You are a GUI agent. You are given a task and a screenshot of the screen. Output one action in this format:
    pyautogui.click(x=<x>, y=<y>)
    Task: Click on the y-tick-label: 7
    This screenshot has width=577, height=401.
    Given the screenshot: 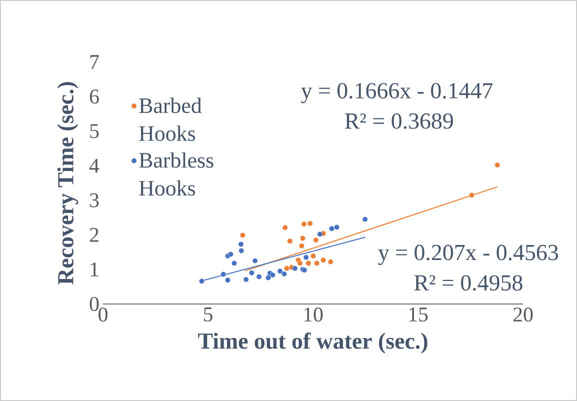 What is the action you would take?
    pyautogui.click(x=94, y=62)
    